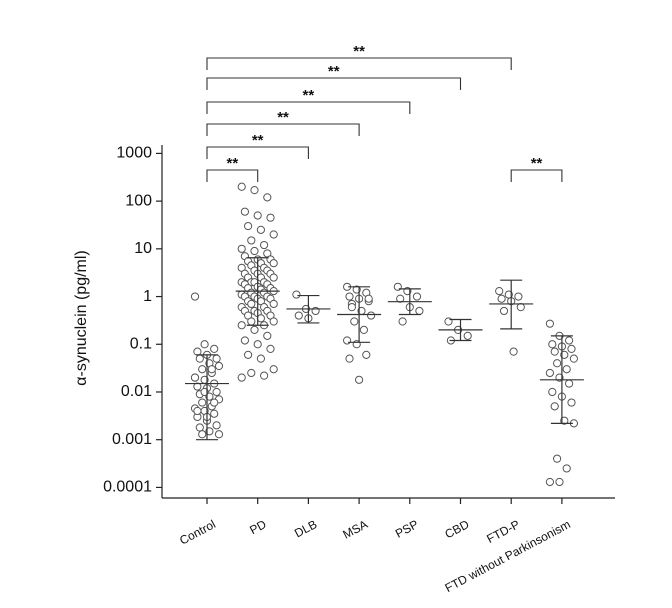 The height and width of the screenshot is (608, 672). What do you see at coordinates (197, 532) in the screenshot?
I see `x-tick-label: Control` at bounding box center [197, 532].